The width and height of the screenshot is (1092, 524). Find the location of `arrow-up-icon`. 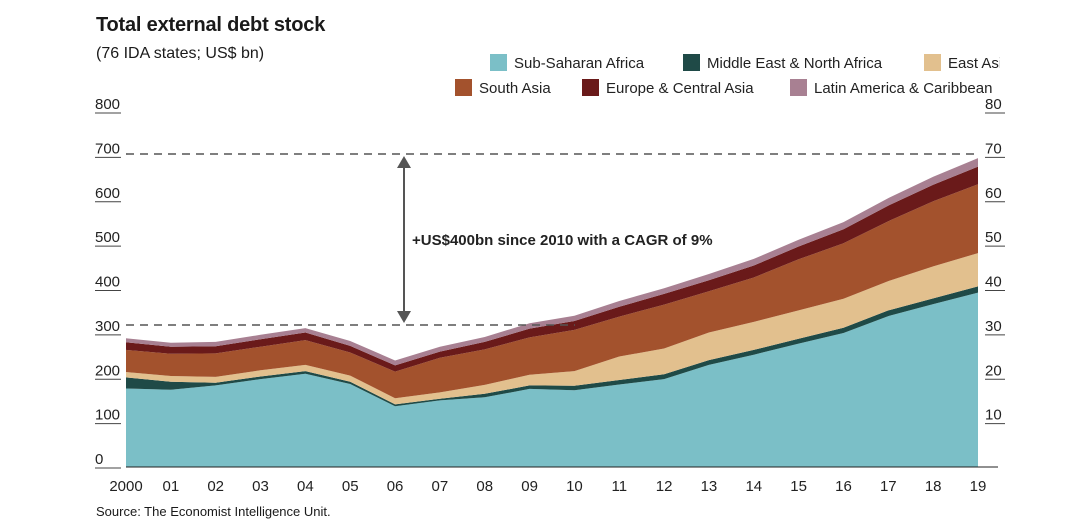

arrow-up-icon is located at coordinates (404, 162).